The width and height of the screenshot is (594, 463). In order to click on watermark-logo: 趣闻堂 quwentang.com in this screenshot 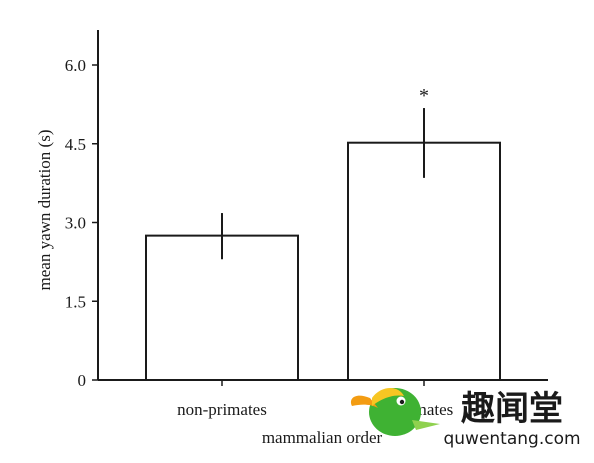, I will do `click(465, 418)`.